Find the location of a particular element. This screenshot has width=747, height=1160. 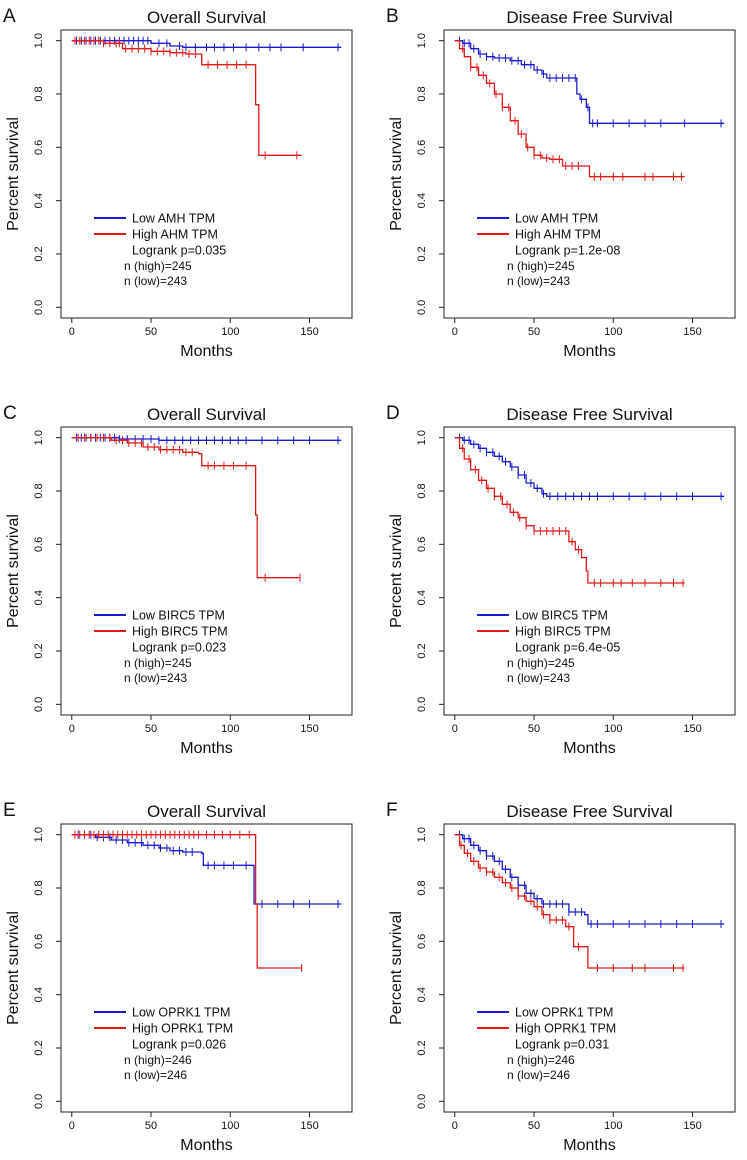

panel-letter: A is located at coordinates (9, 16).